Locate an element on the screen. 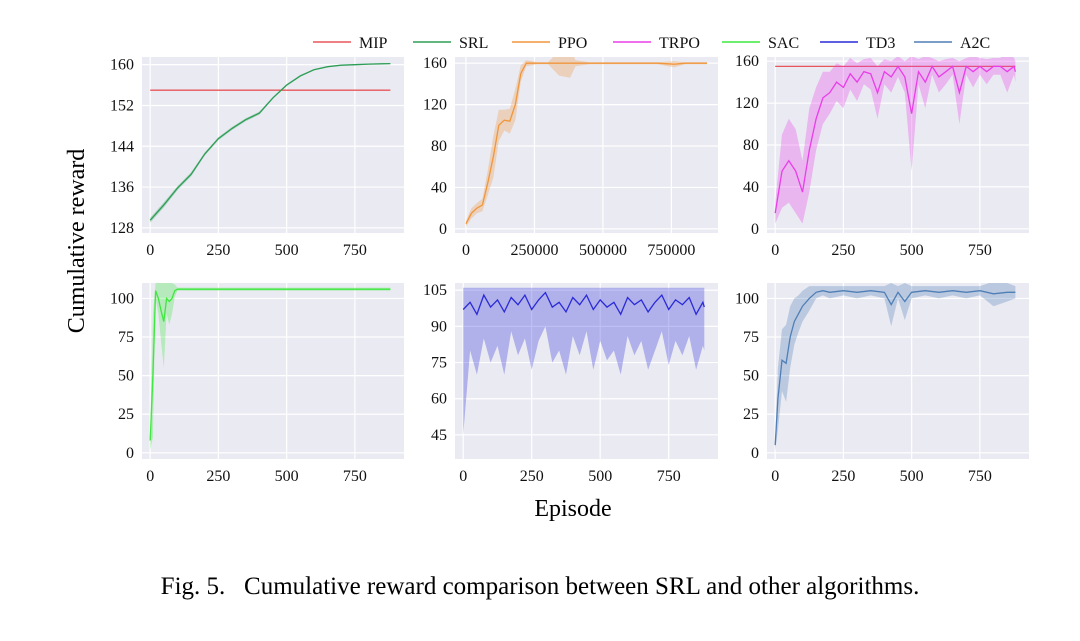  series-line-td3 is located at coordinates (583, 303).